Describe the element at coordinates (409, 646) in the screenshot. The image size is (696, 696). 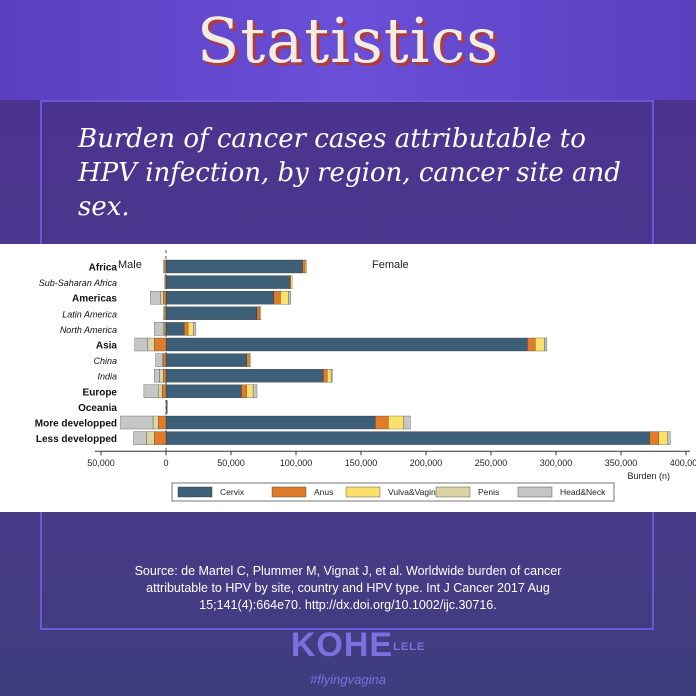
I see `logo-side: LELE` at that location.